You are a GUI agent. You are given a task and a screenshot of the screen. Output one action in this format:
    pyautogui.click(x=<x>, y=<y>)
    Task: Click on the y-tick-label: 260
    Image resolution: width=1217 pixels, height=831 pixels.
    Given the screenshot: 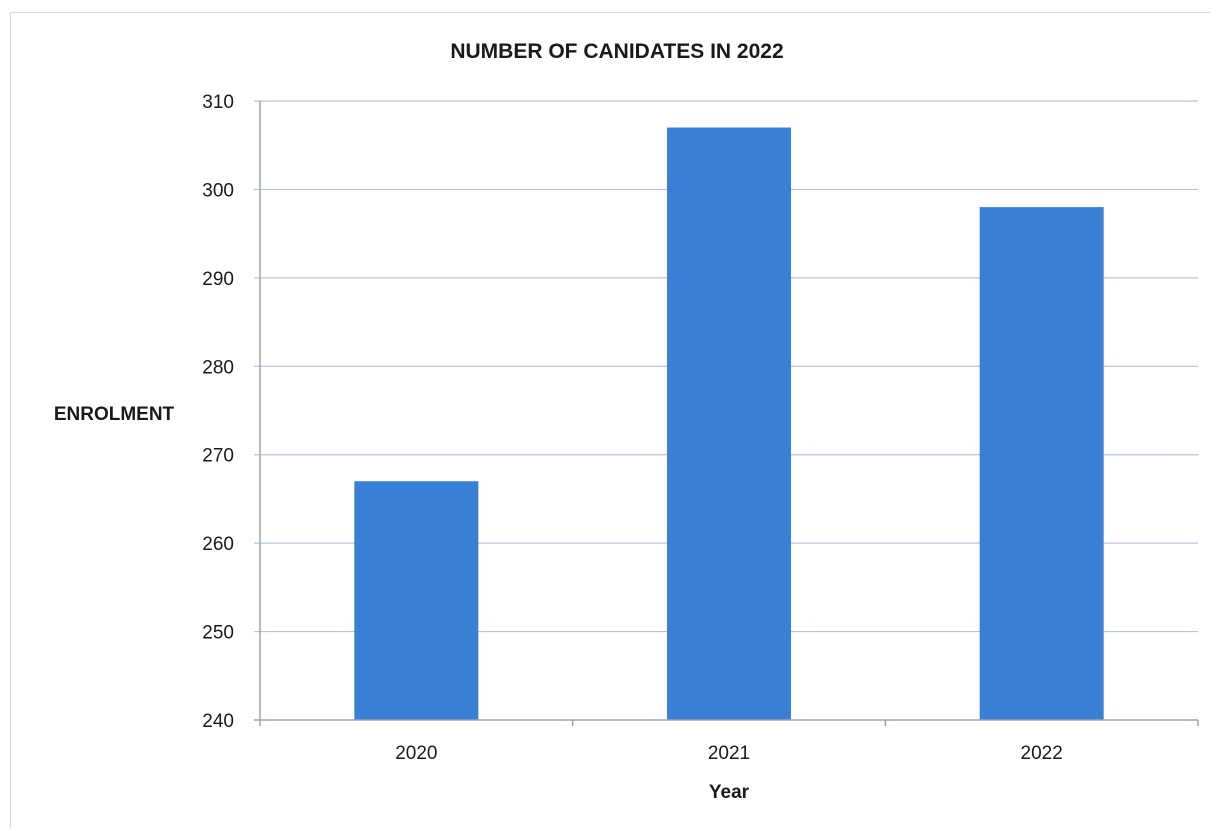 What is the action you would take?
    pyautogui.click(x=218, y=544)
    